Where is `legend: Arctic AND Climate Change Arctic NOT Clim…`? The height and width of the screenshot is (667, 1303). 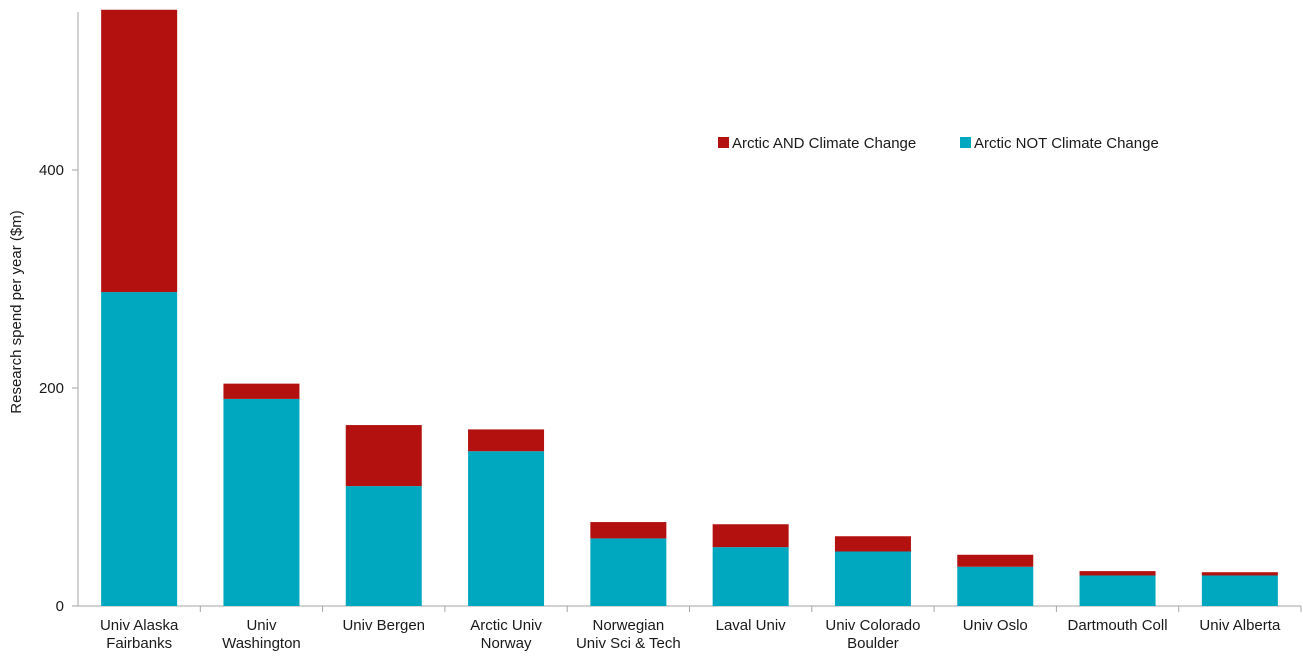
legend: Arctic AND Climate Change Arctic NOT Clim… is located at coordinates (938, 143).